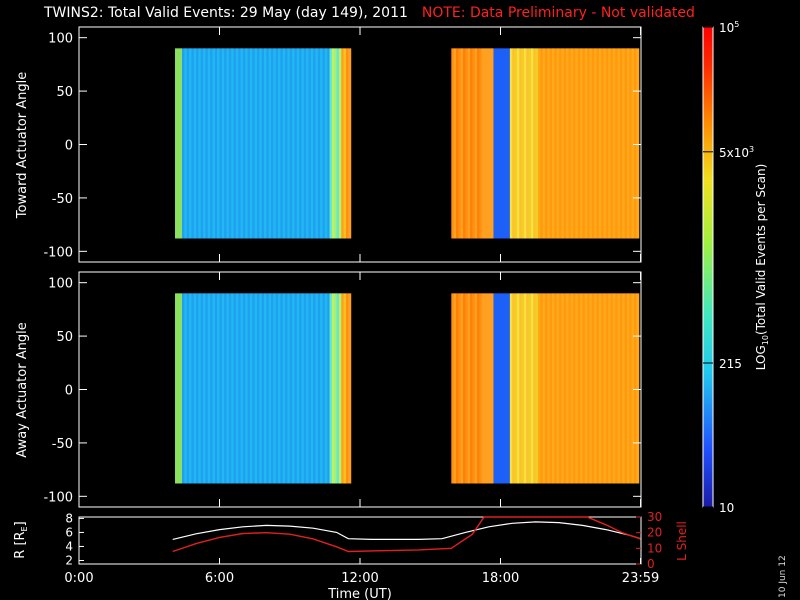  Describe the element at coordinates (708, 267) in the screenshot. I see `colorbar-gradient` at that location.